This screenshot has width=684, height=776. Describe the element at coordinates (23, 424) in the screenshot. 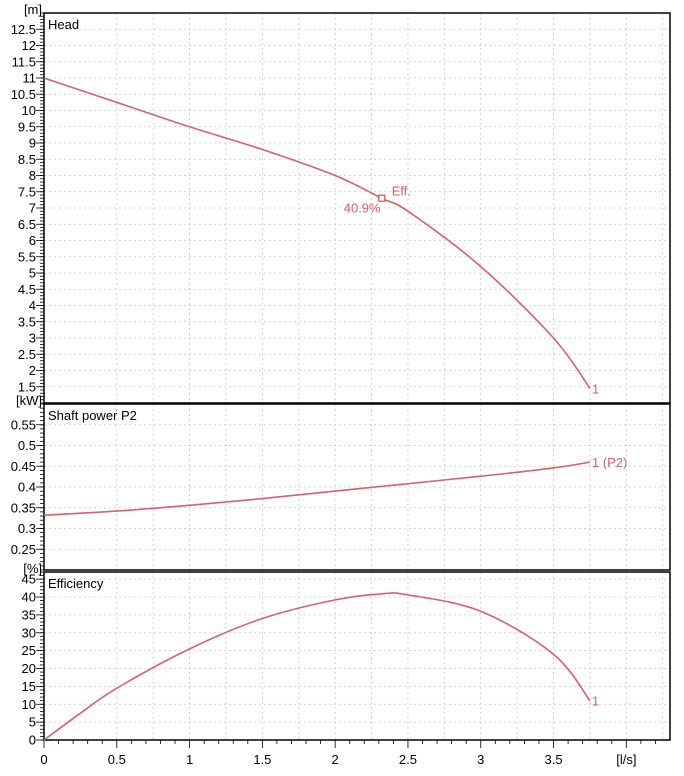

I see `y-tick-label: 0.55` at that location.